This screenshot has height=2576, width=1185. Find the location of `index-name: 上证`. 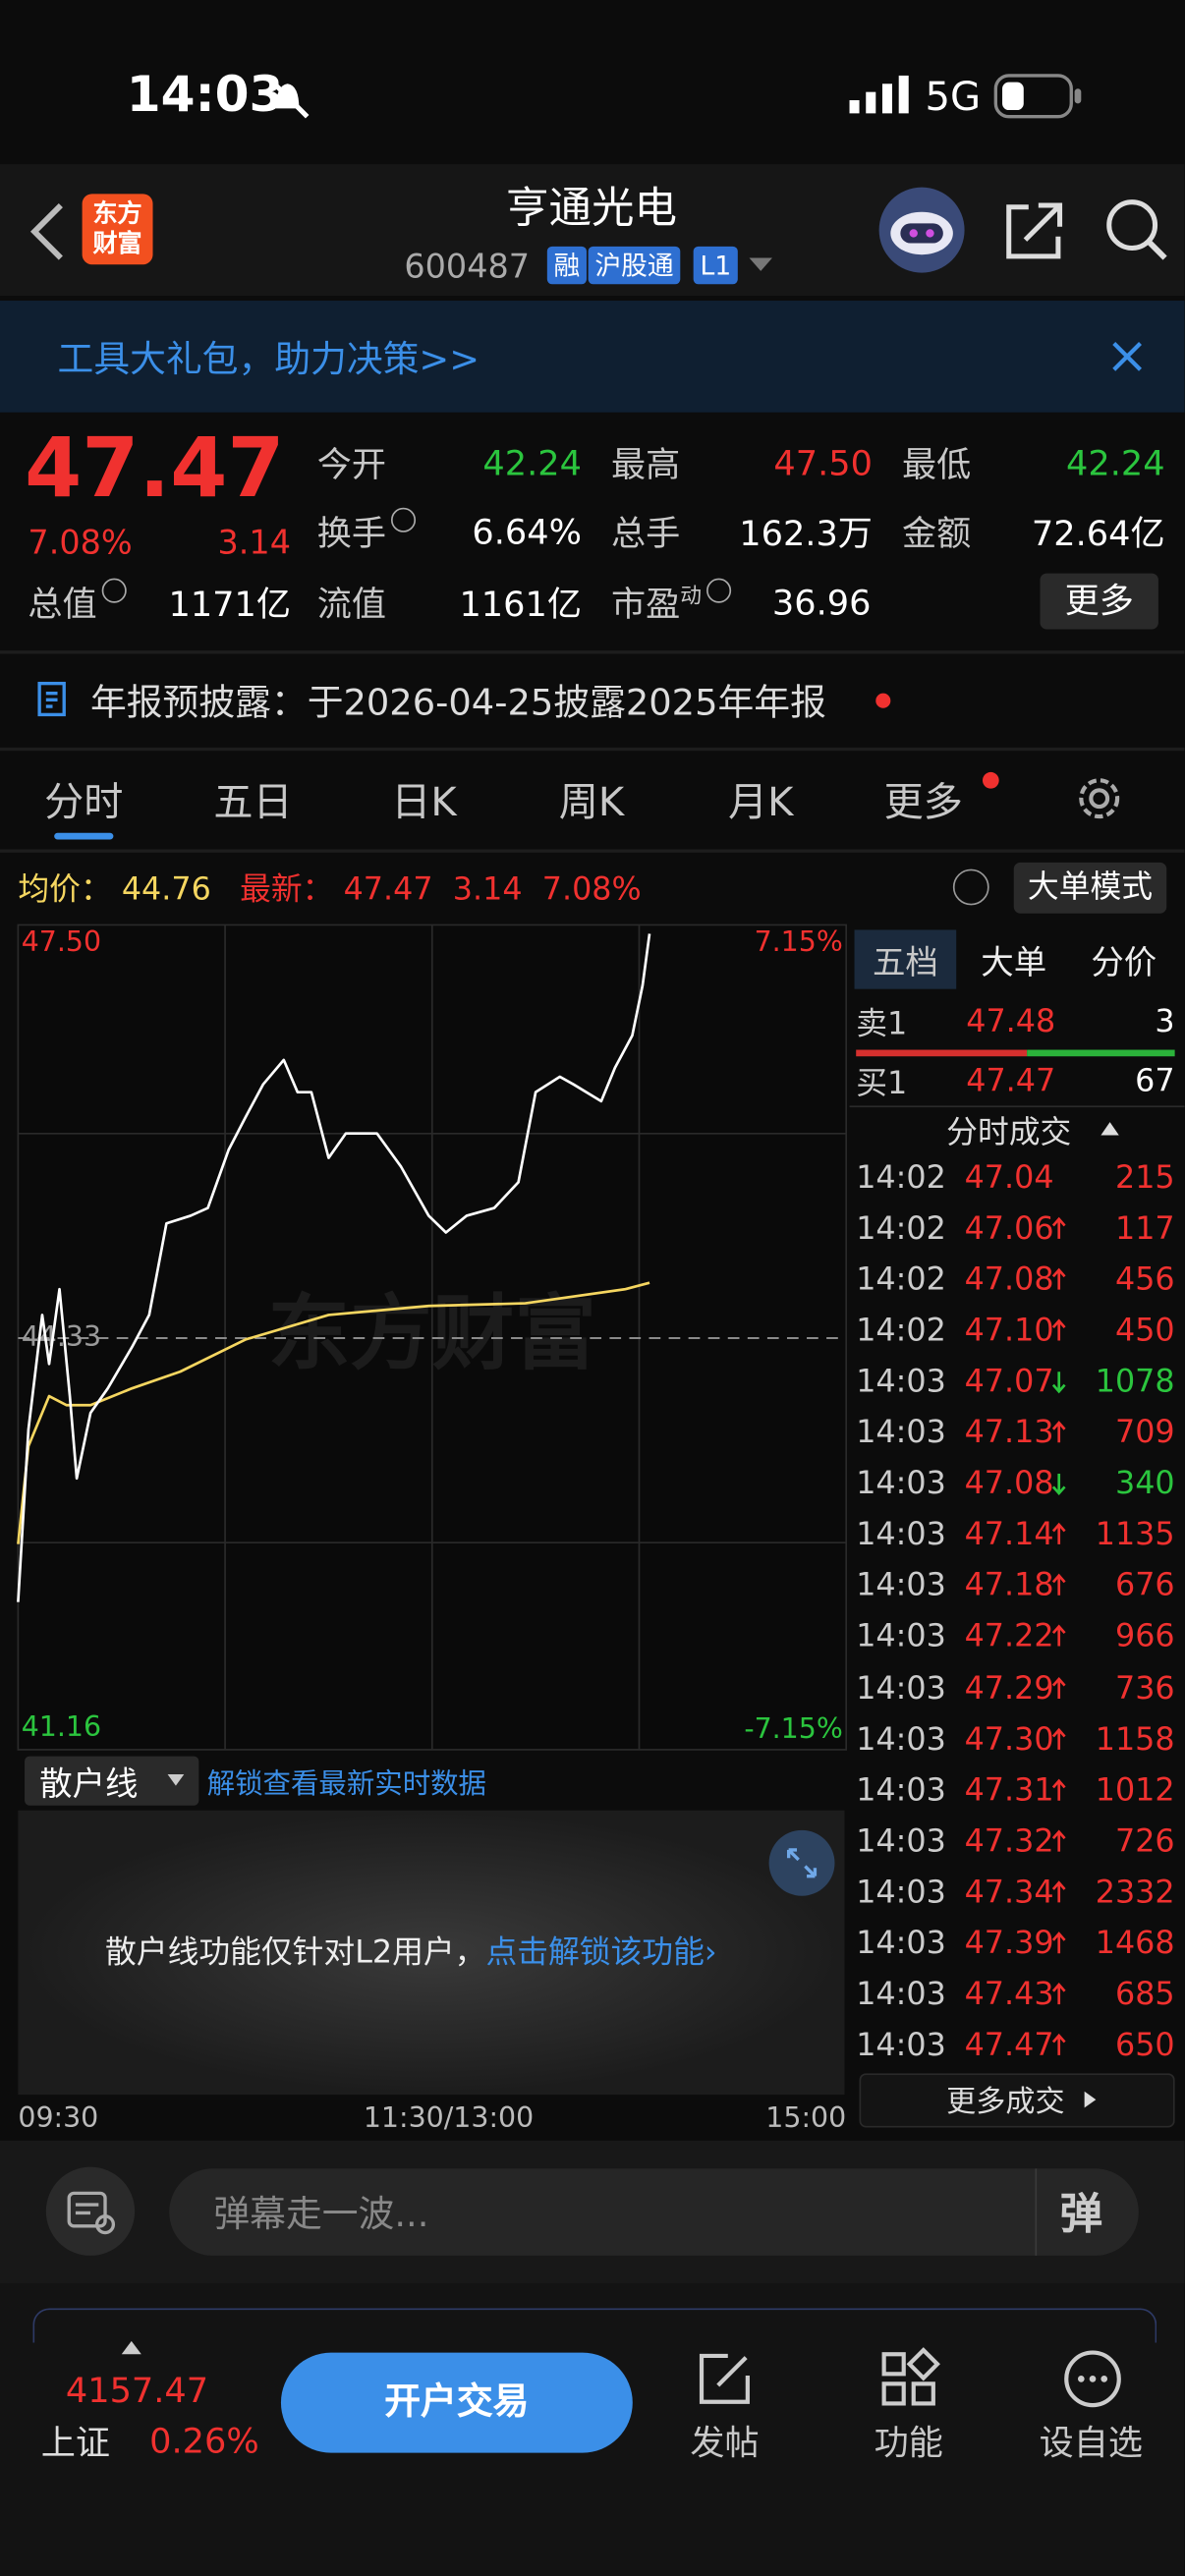

index-name: 上证 is located at coordinates (76, 2443).